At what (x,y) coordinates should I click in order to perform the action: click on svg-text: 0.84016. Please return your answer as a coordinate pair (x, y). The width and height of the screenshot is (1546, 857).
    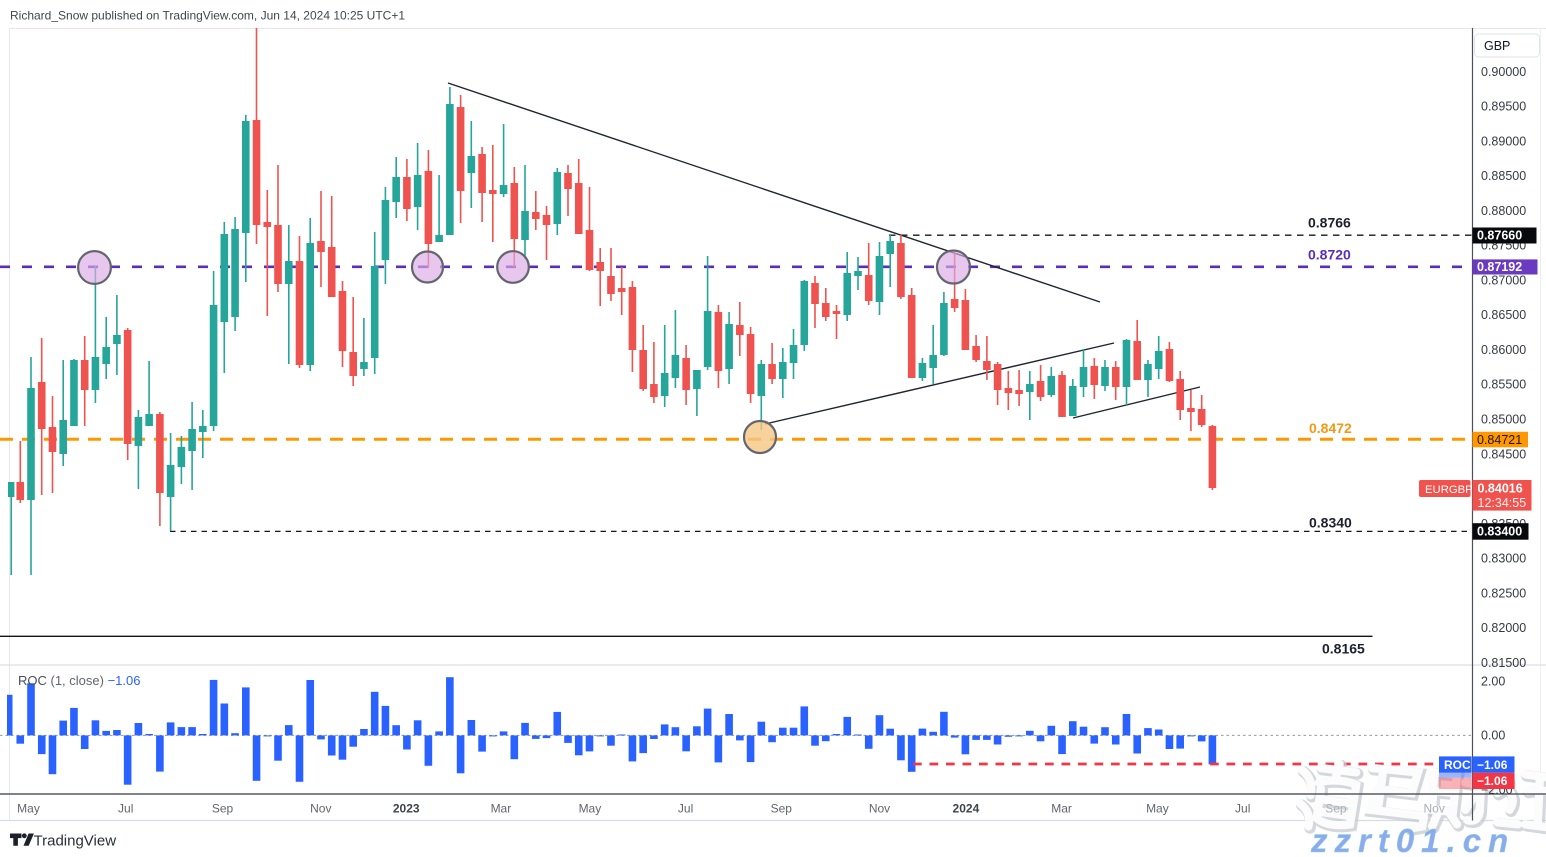
    Looking at the image, I should click on (1500, 489).